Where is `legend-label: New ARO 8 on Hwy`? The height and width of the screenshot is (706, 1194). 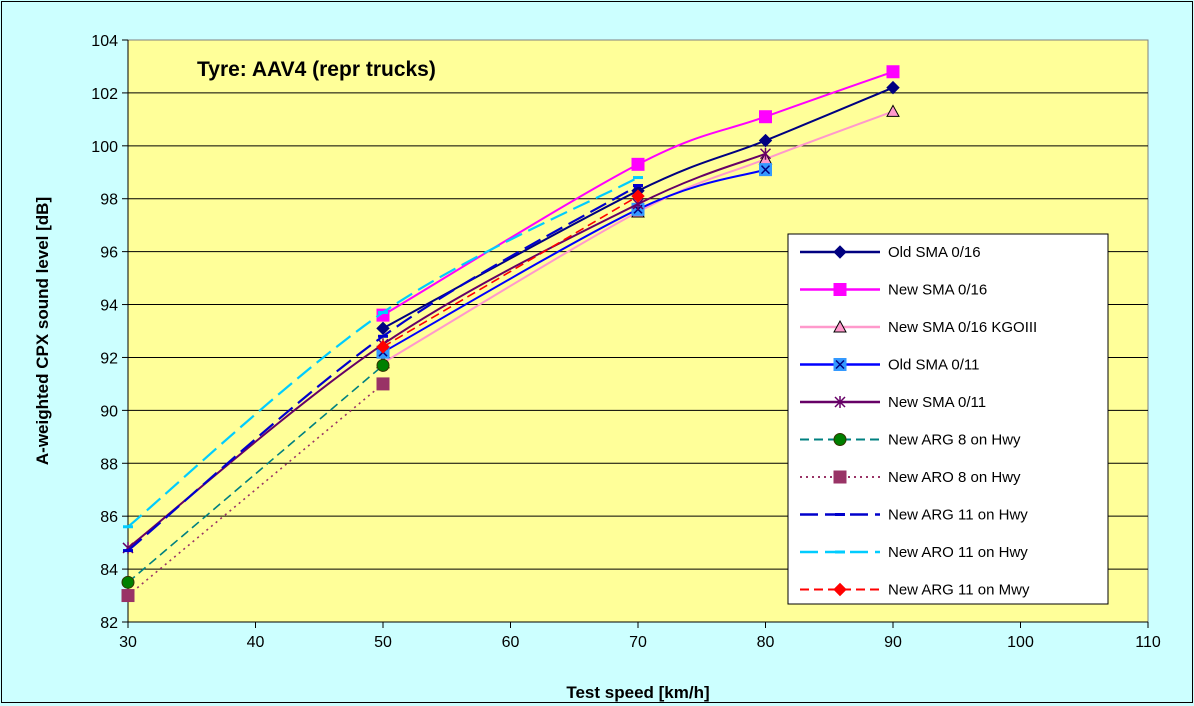
legend-label: New ARO 8 on Hwy is located at coordinates (954, 477).